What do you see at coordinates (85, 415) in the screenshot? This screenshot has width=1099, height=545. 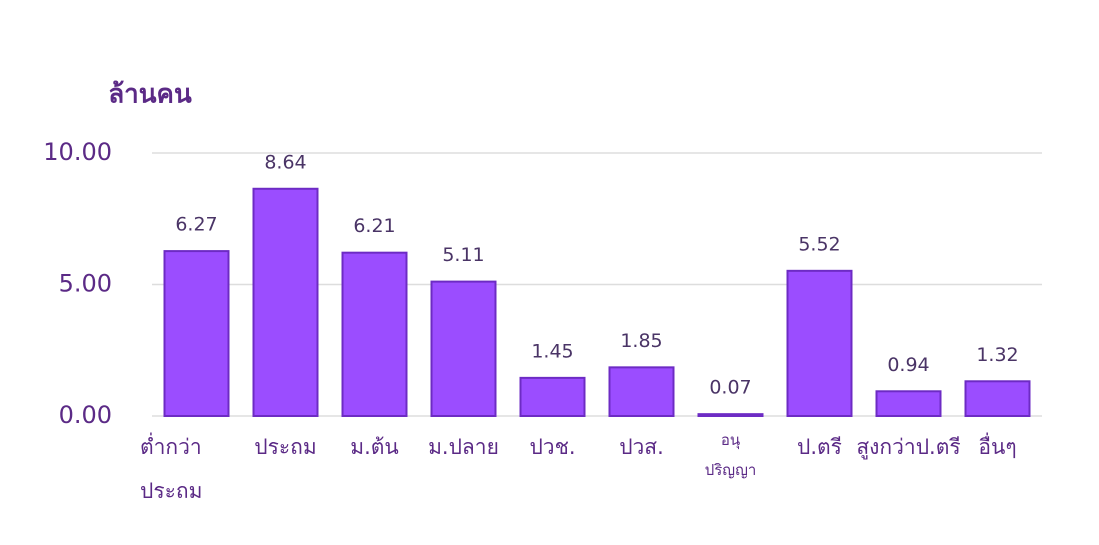 I see `y-tick-label: 0.00` at bounding box center [85, 415].